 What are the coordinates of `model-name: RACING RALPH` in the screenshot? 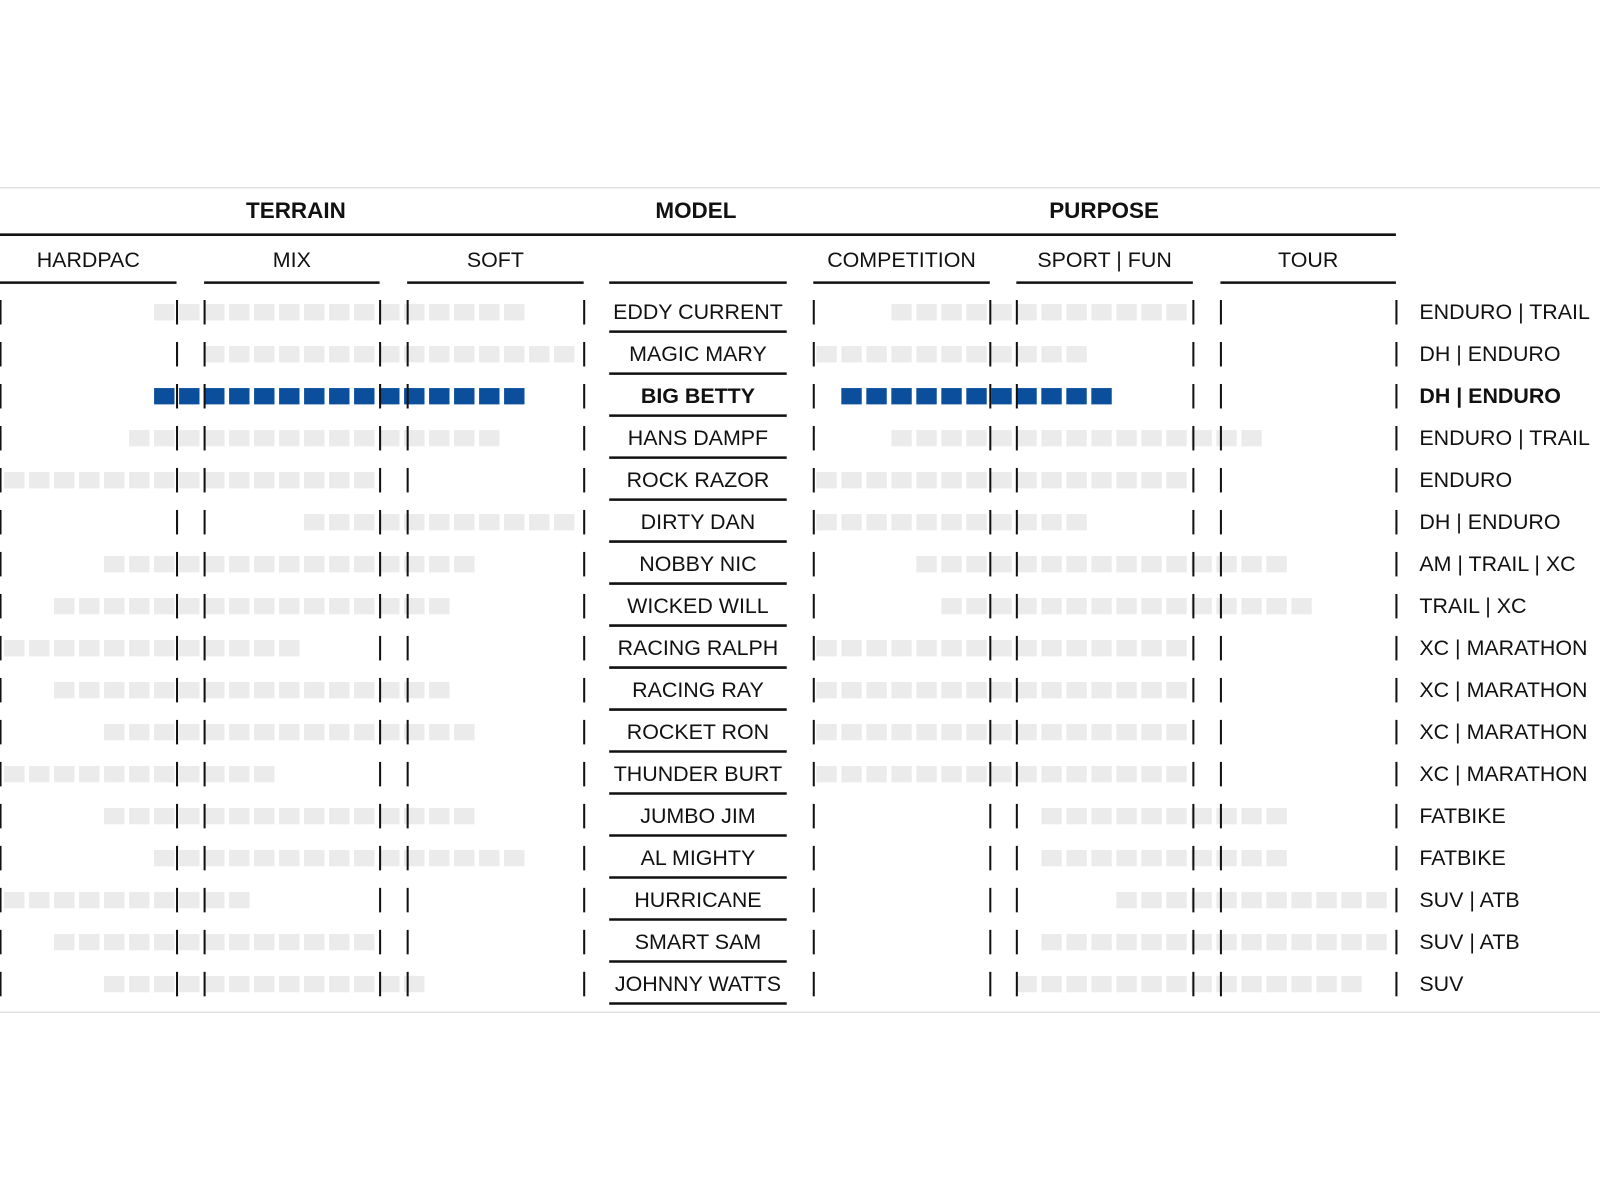 It's located at (698, 648).